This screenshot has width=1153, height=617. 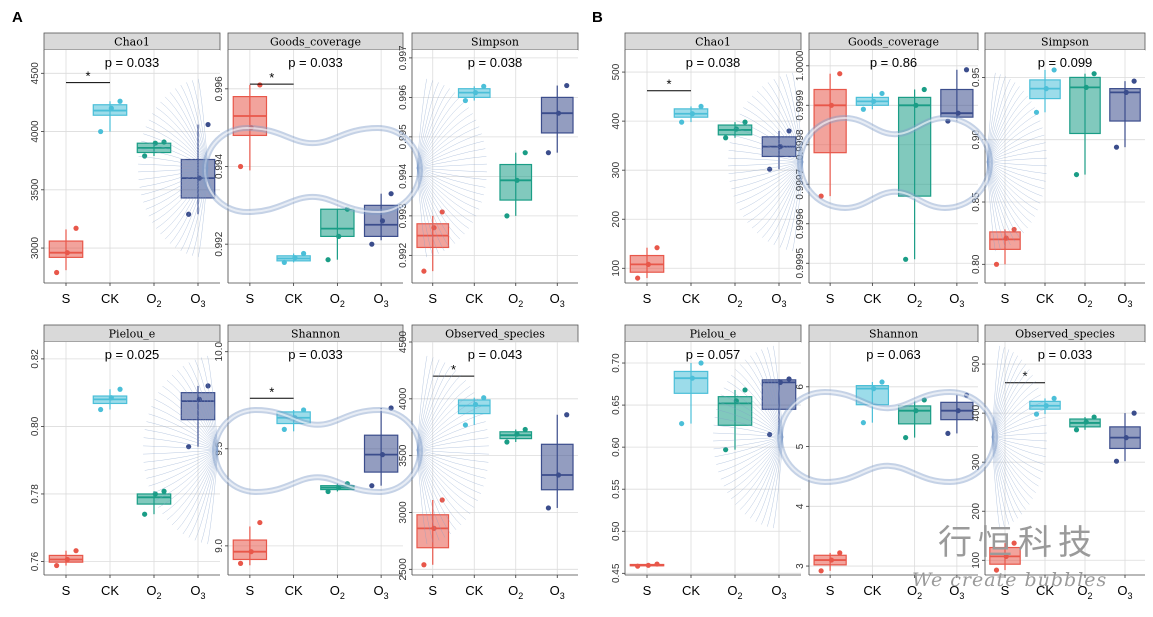 What do you see at coordinates (342, 304) in the screenshot?
I see `x-tick-subscript: 2` at bounding box center [342, 304].